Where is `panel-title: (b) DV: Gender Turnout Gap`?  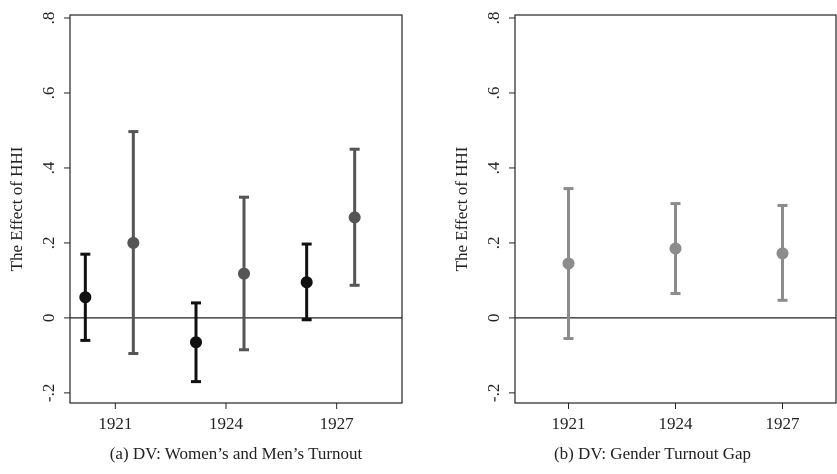
panel-title: (b) DV: Gender Turnout Gap is located at coordinates (652, 453).